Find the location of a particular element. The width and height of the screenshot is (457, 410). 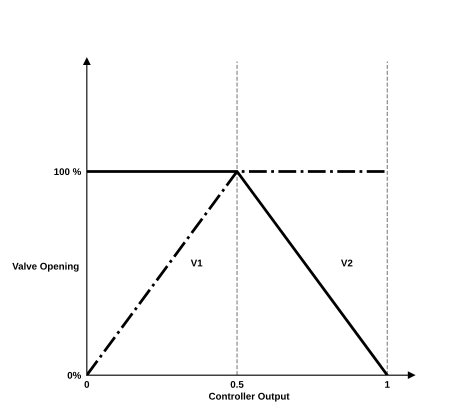

x-axis-title: Controller Output is located at coordinates (249, 397).